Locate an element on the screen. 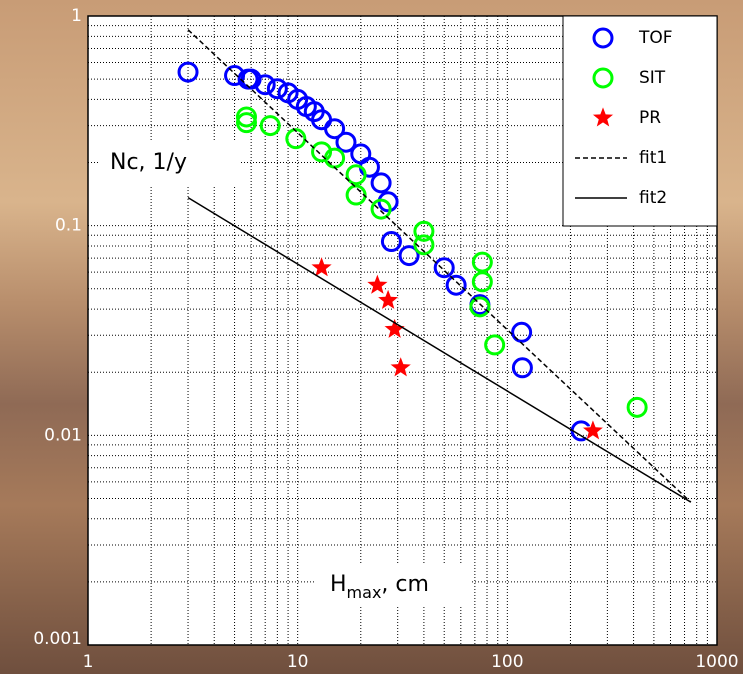 The height and width of the screenshot is (674, 743). legend-box is located at coordinates (640, 121).